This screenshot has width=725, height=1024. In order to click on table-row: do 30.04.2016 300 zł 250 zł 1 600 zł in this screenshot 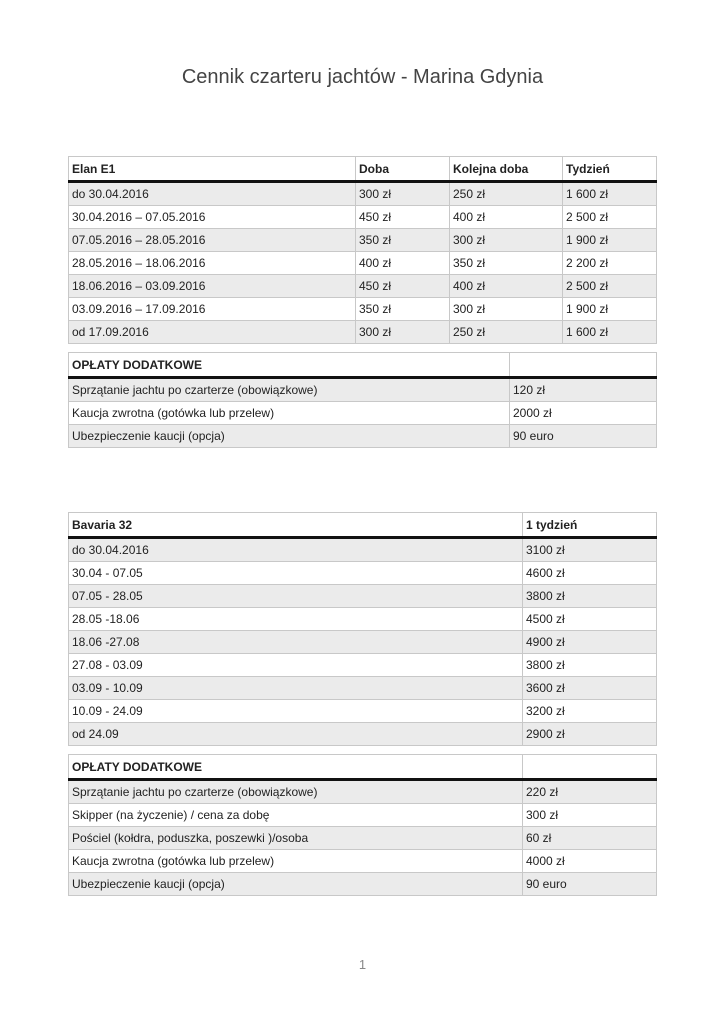, I will do `click(362, 193)`.